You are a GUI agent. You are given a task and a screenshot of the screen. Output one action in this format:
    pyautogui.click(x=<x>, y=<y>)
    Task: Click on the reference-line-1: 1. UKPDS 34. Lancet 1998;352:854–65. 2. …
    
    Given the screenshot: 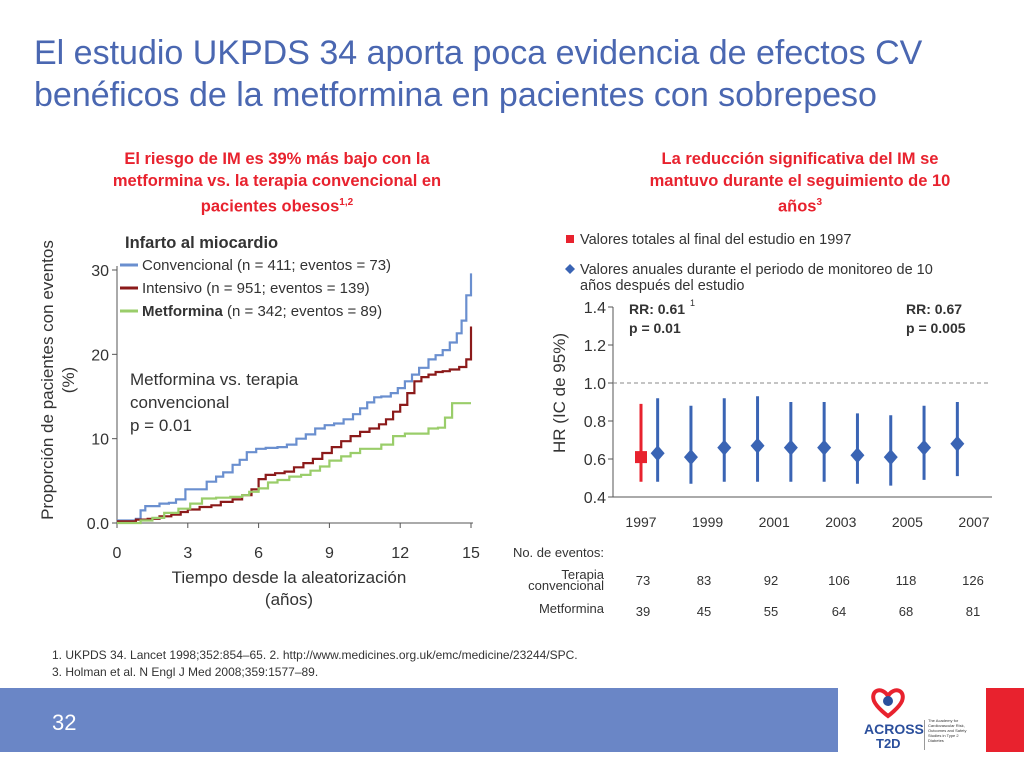 What is the action you would take?
    pyautogui.click(x=315, y=655)
    